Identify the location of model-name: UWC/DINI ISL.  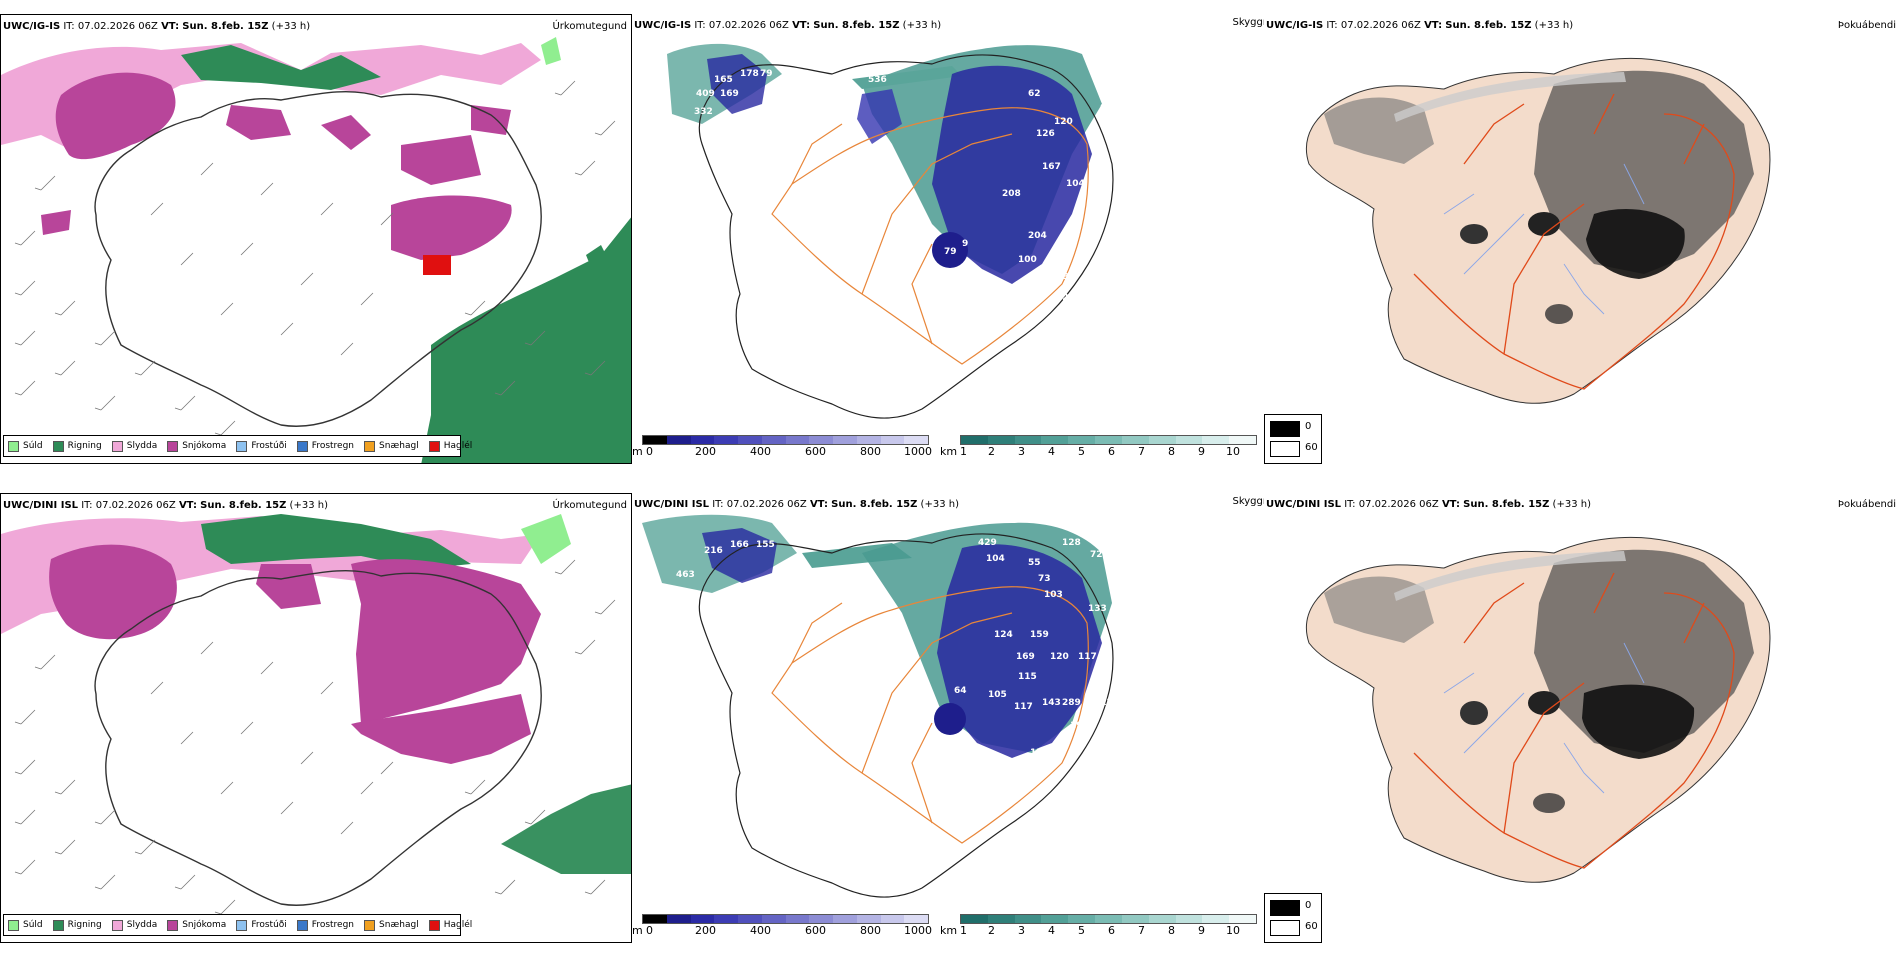
(41, 505).